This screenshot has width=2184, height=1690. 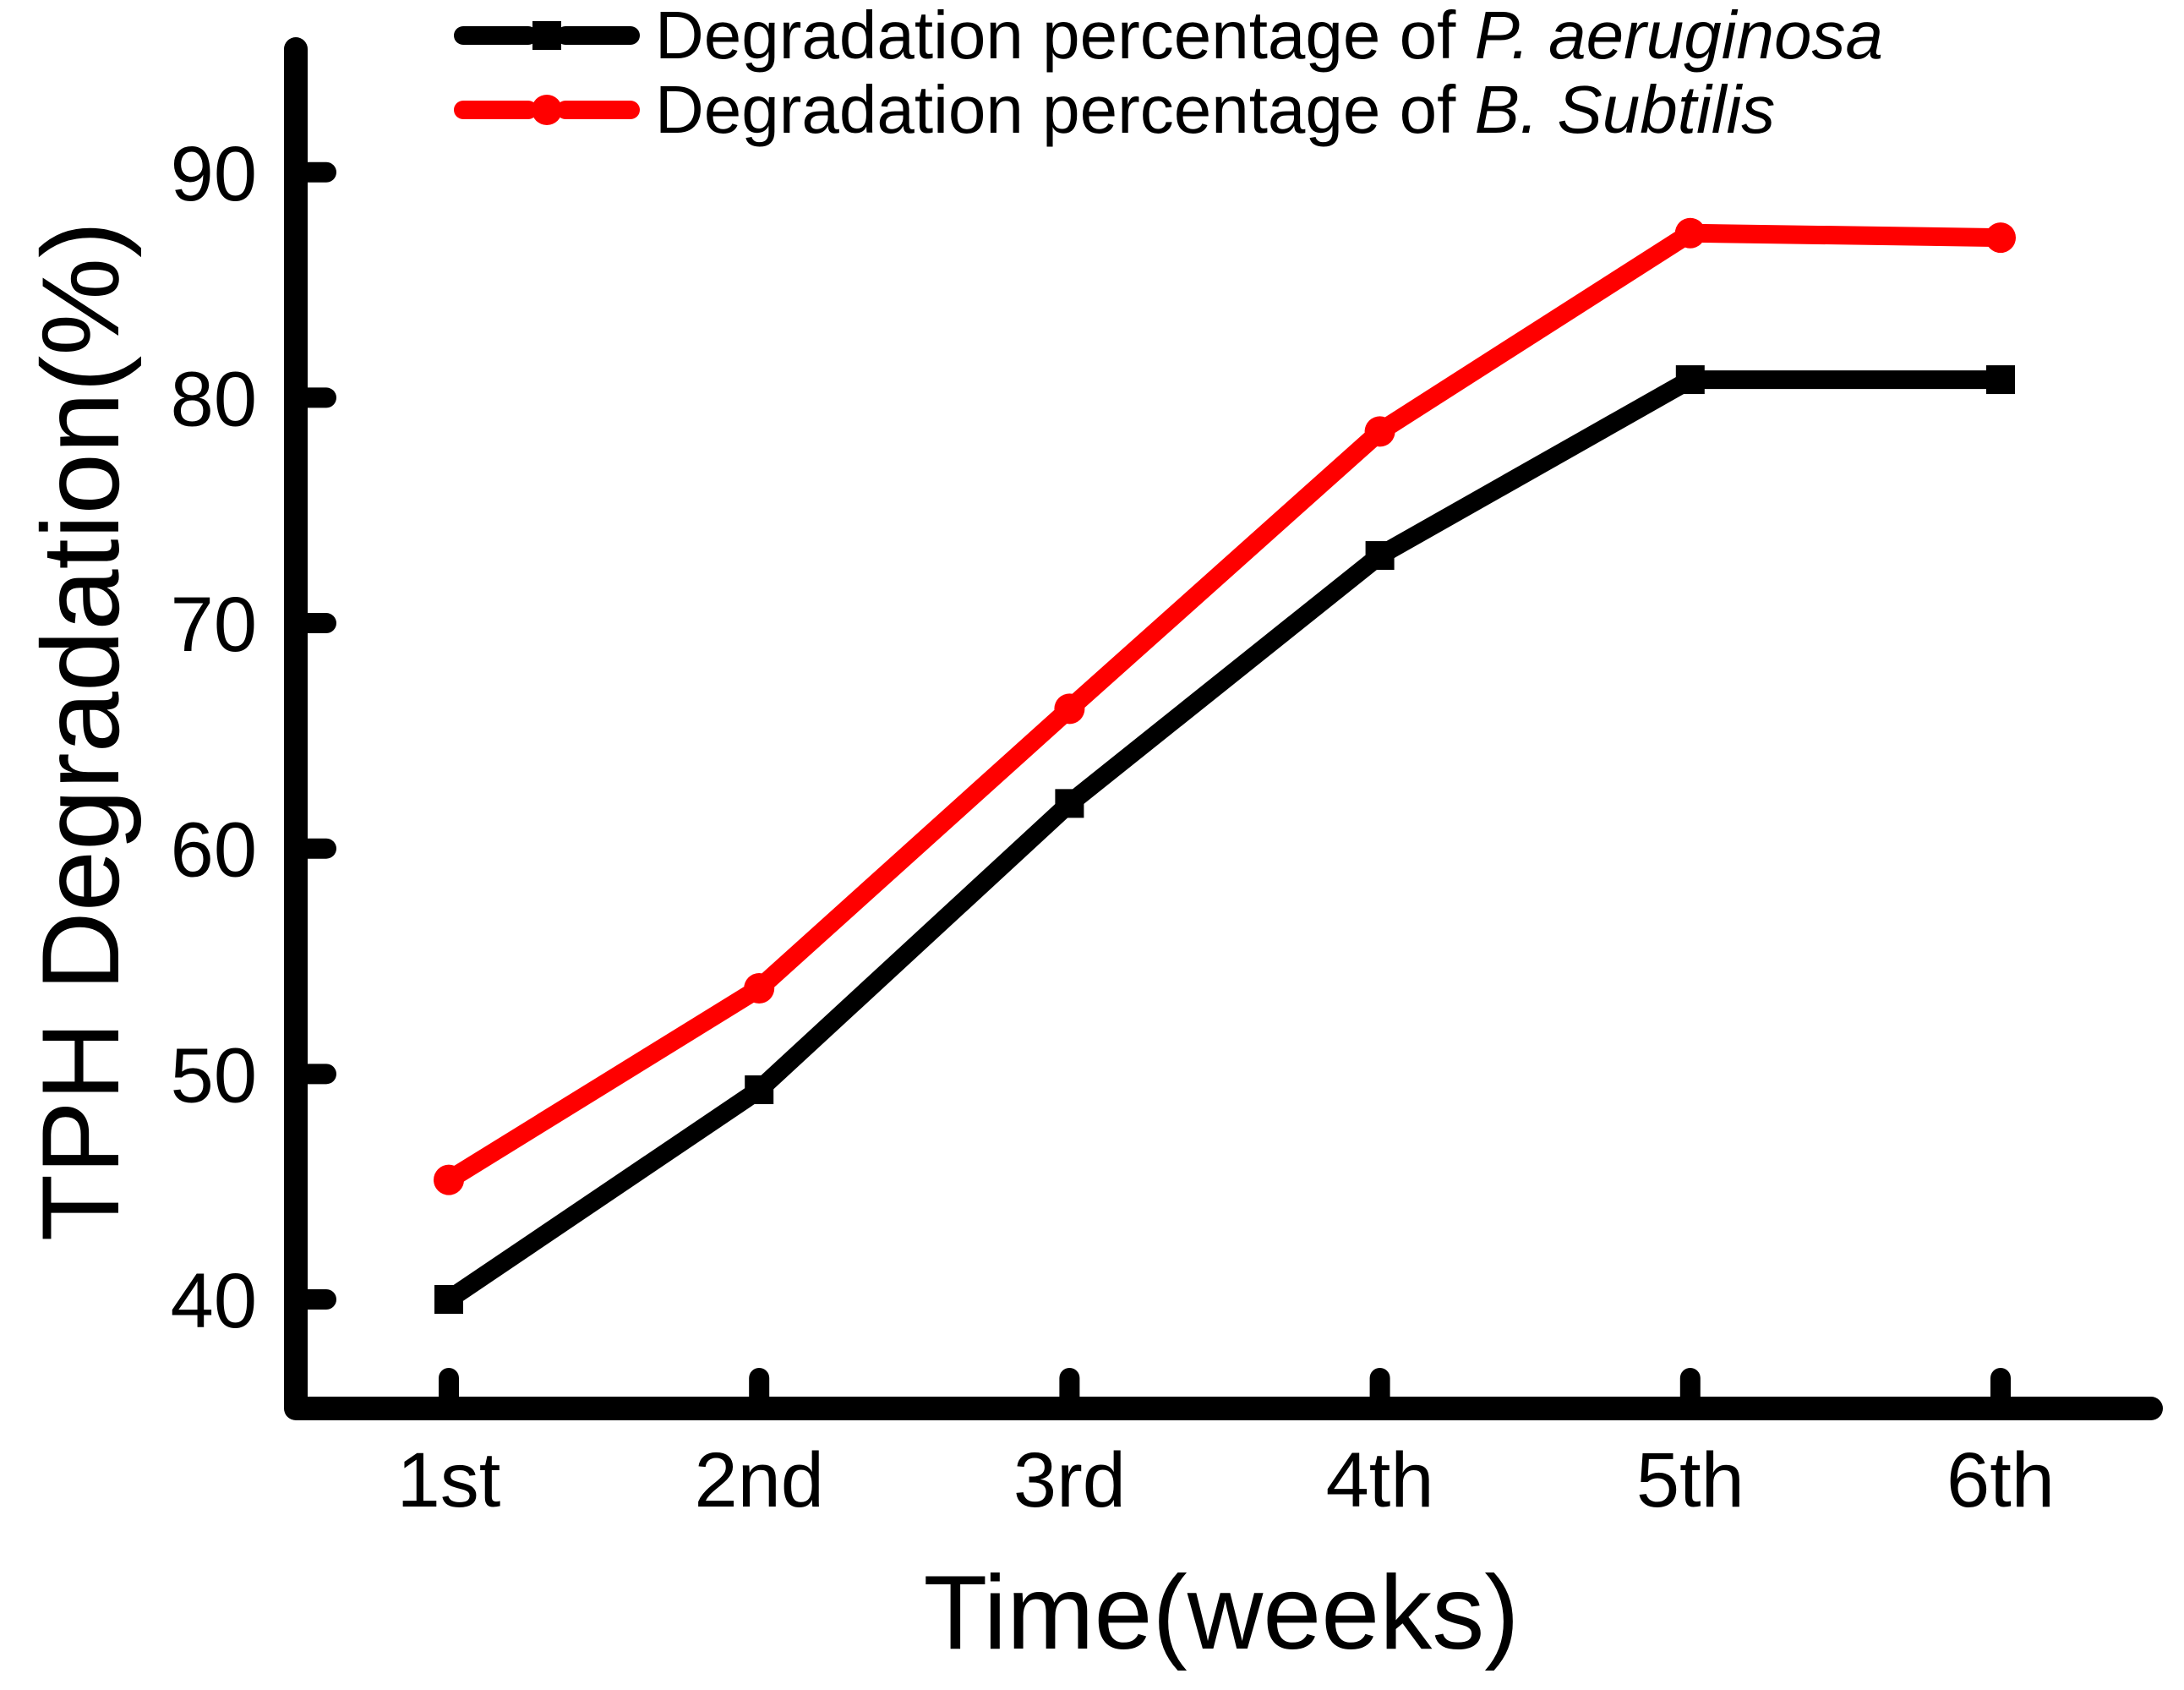 I want to click on y-axis-title: TPH Degradation(%), so click(x=80, y=731).